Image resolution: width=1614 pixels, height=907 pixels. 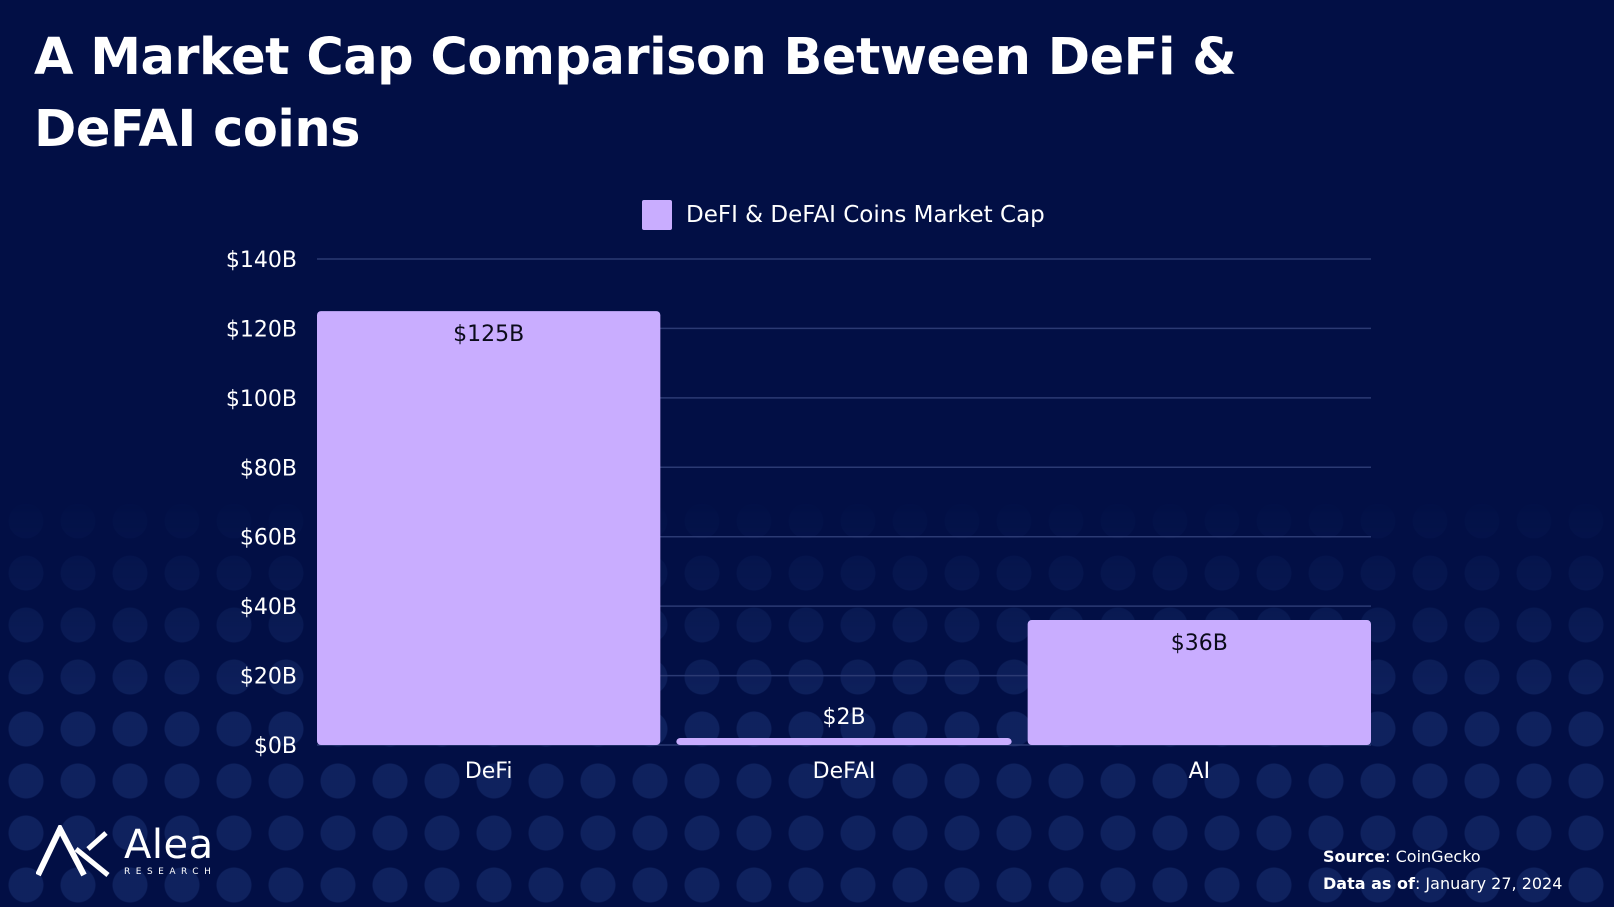 I want to click on source-value: CoinGecko, so click(x=1438, y=856).